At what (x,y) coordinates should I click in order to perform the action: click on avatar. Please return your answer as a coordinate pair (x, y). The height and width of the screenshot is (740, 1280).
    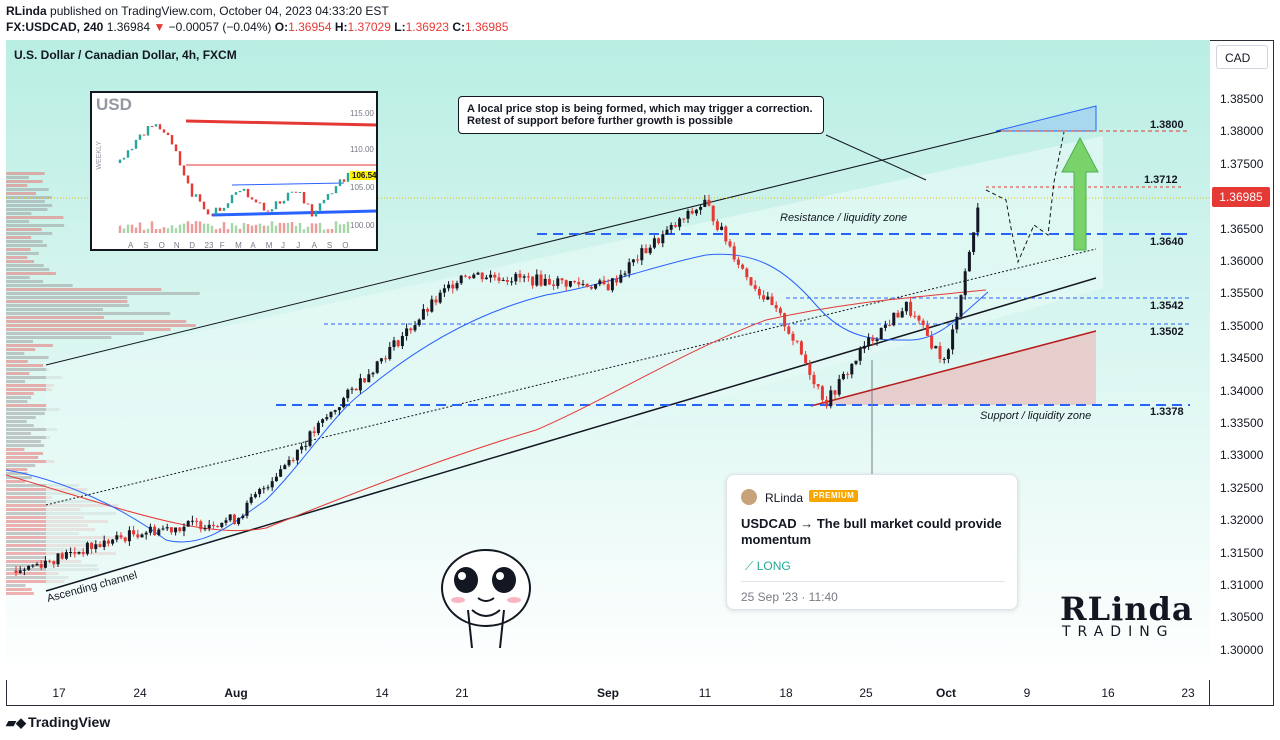
    Looking at the image, I should click on (749, 497).